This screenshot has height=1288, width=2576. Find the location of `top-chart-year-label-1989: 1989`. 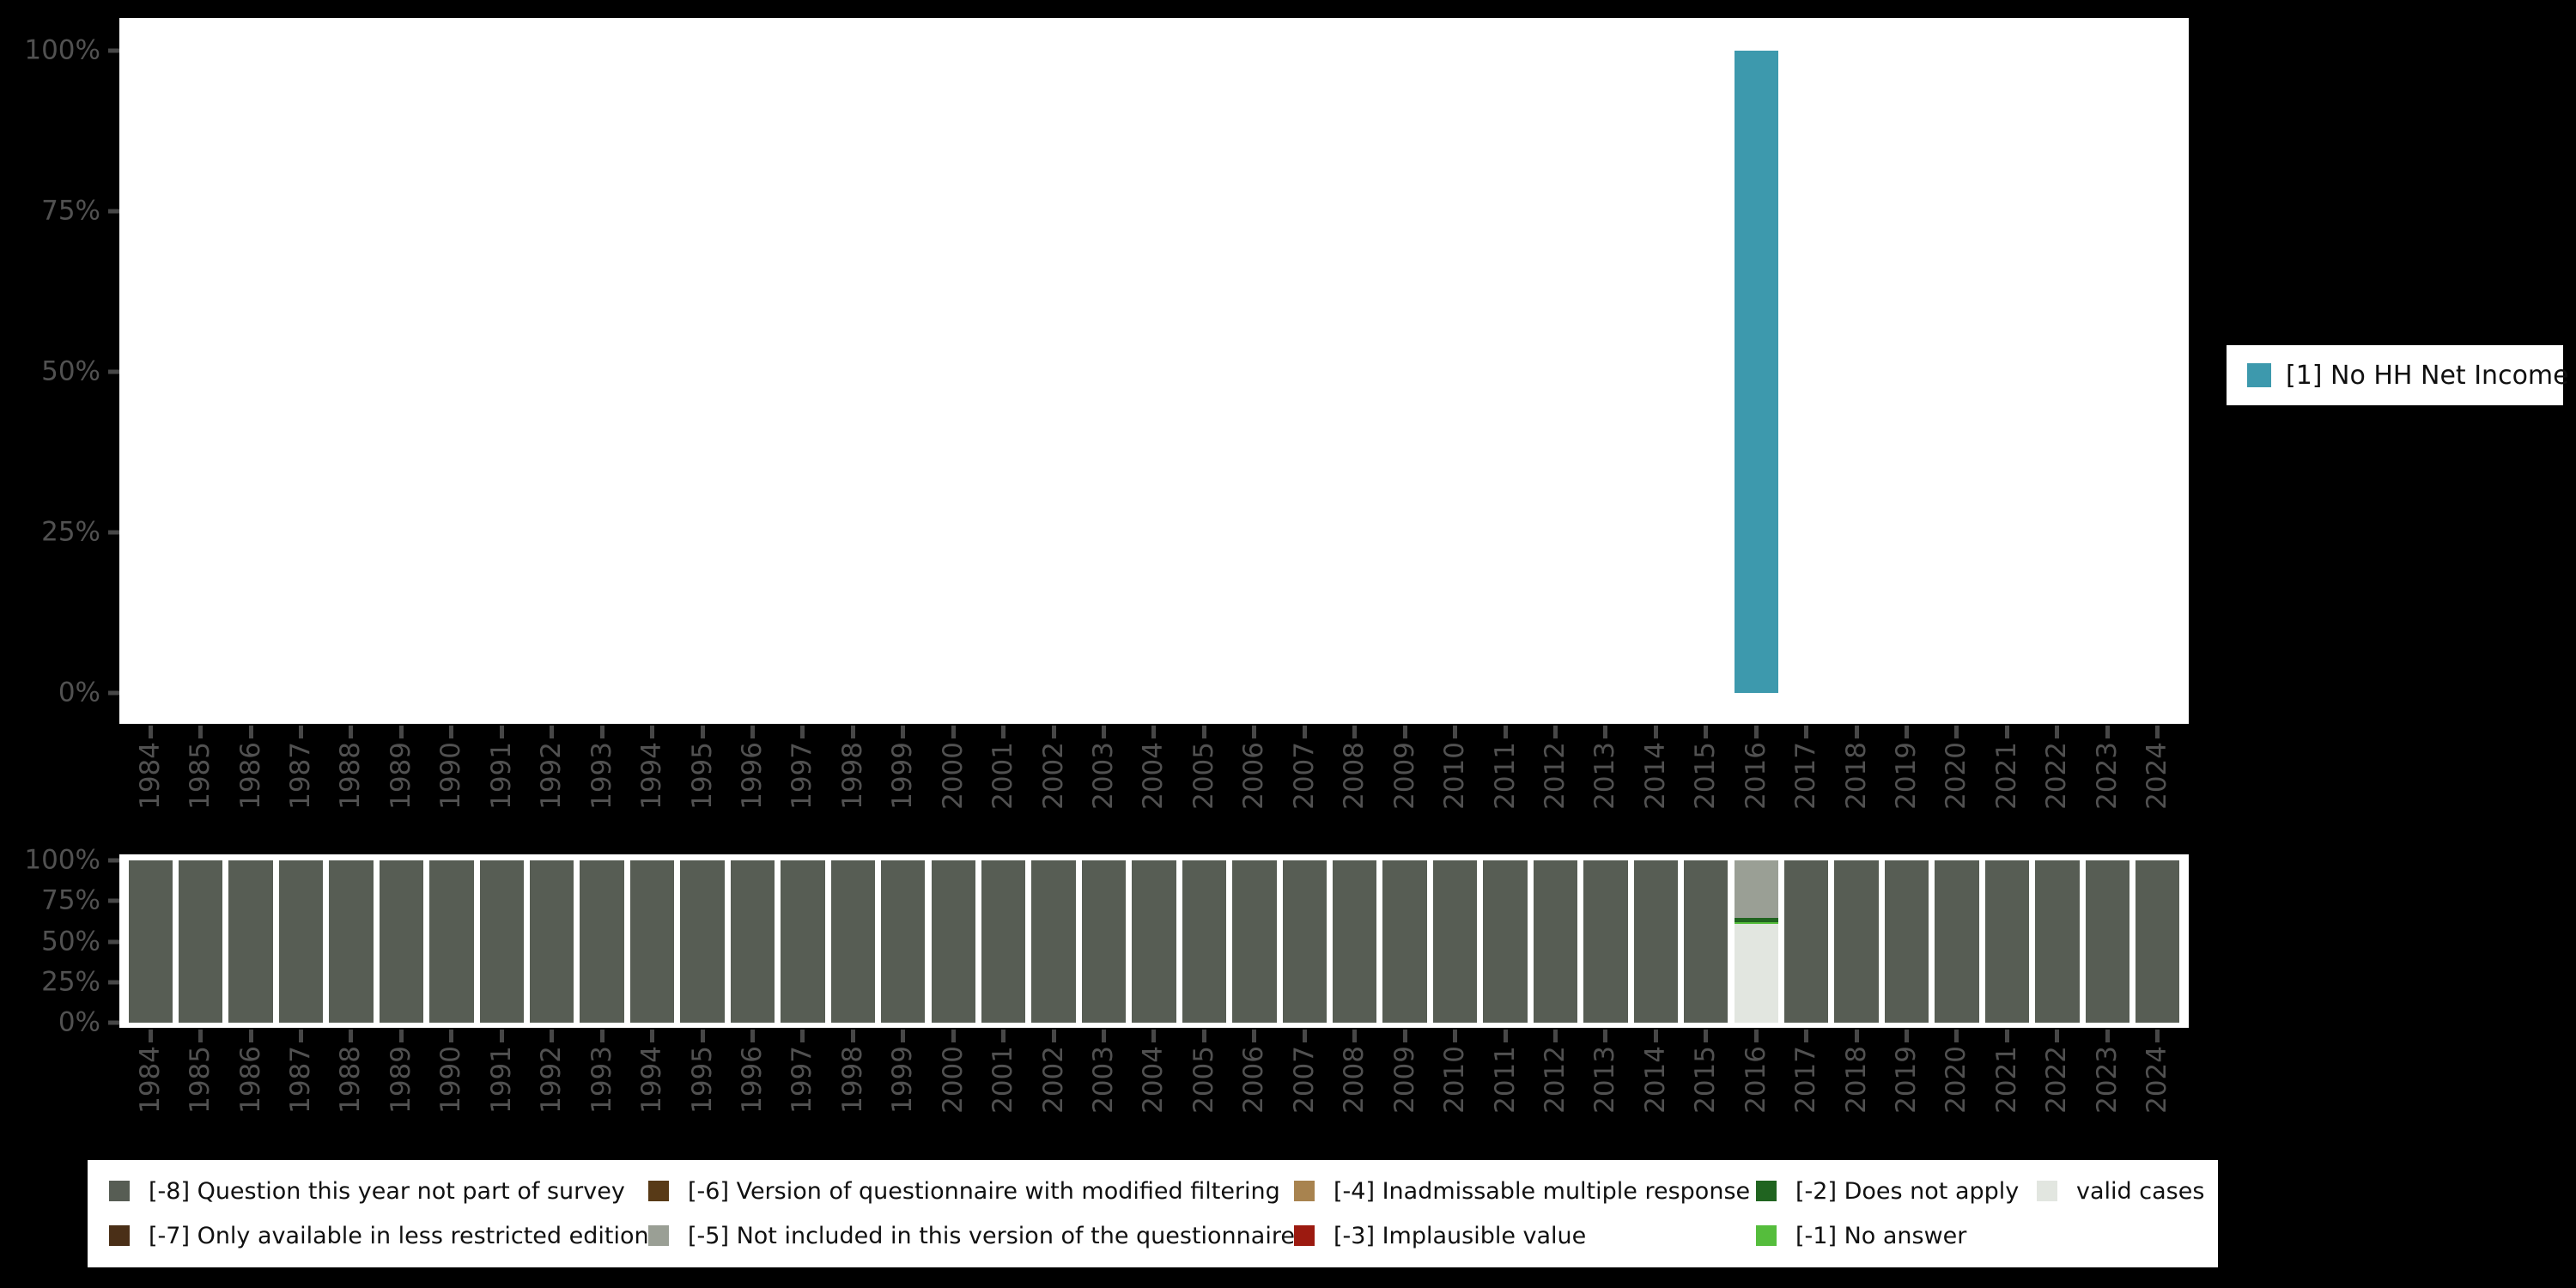

top-chart-year-label-1989: 1989 is located at coordinates (400, 776).